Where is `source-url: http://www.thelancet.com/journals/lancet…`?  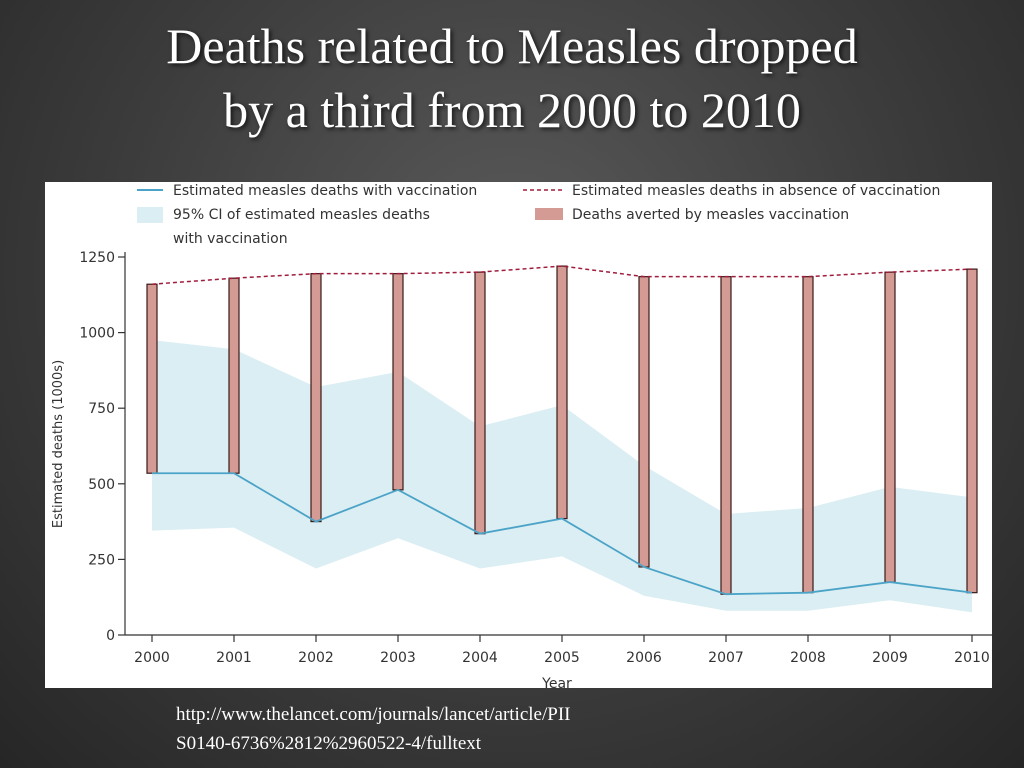 source-url: http://www.thelancet.com/journals/lancet… is located at coordinates (373, 729).